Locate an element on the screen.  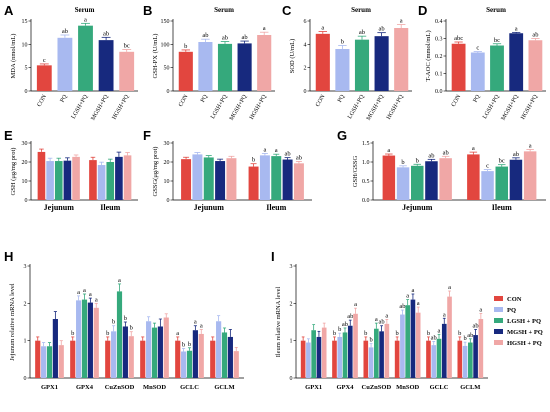
y-axis-label: Ileum relative mRNA level is located at coordinates (278, 322).